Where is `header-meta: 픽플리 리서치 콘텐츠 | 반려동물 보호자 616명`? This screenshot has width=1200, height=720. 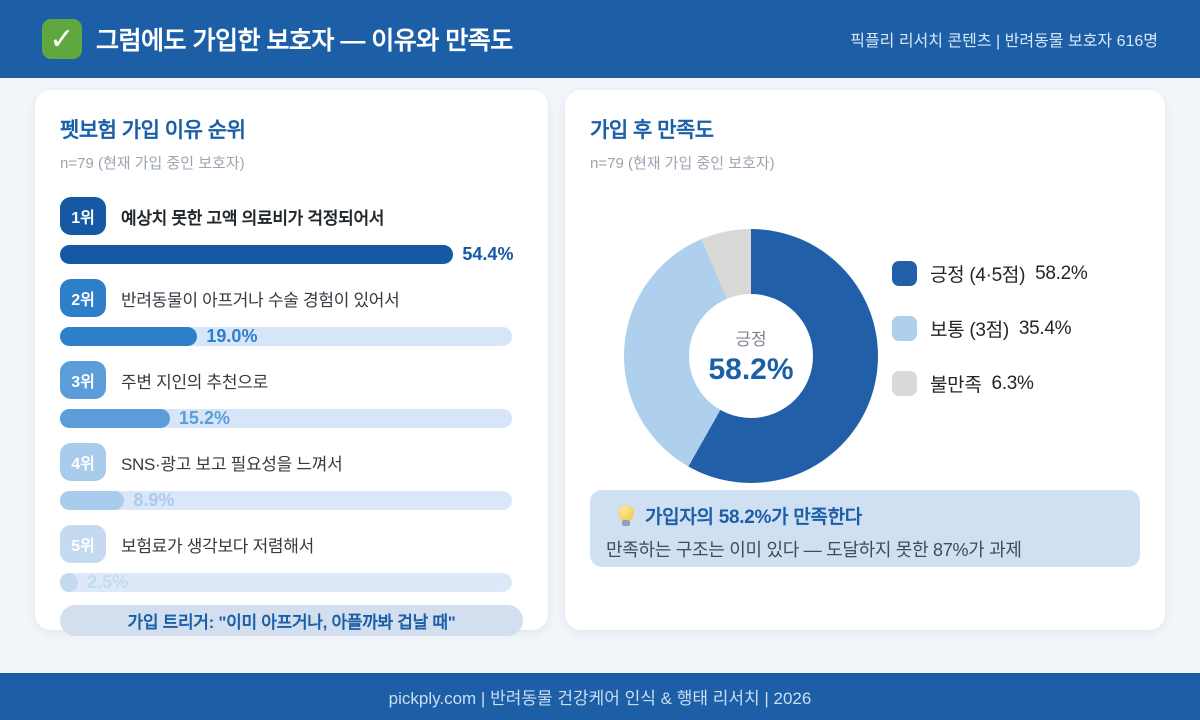 header-meta: 픽플리 리서치 콘텐츠 | 반려동물 보호자 616명 is located at coordinates (1004, 41).